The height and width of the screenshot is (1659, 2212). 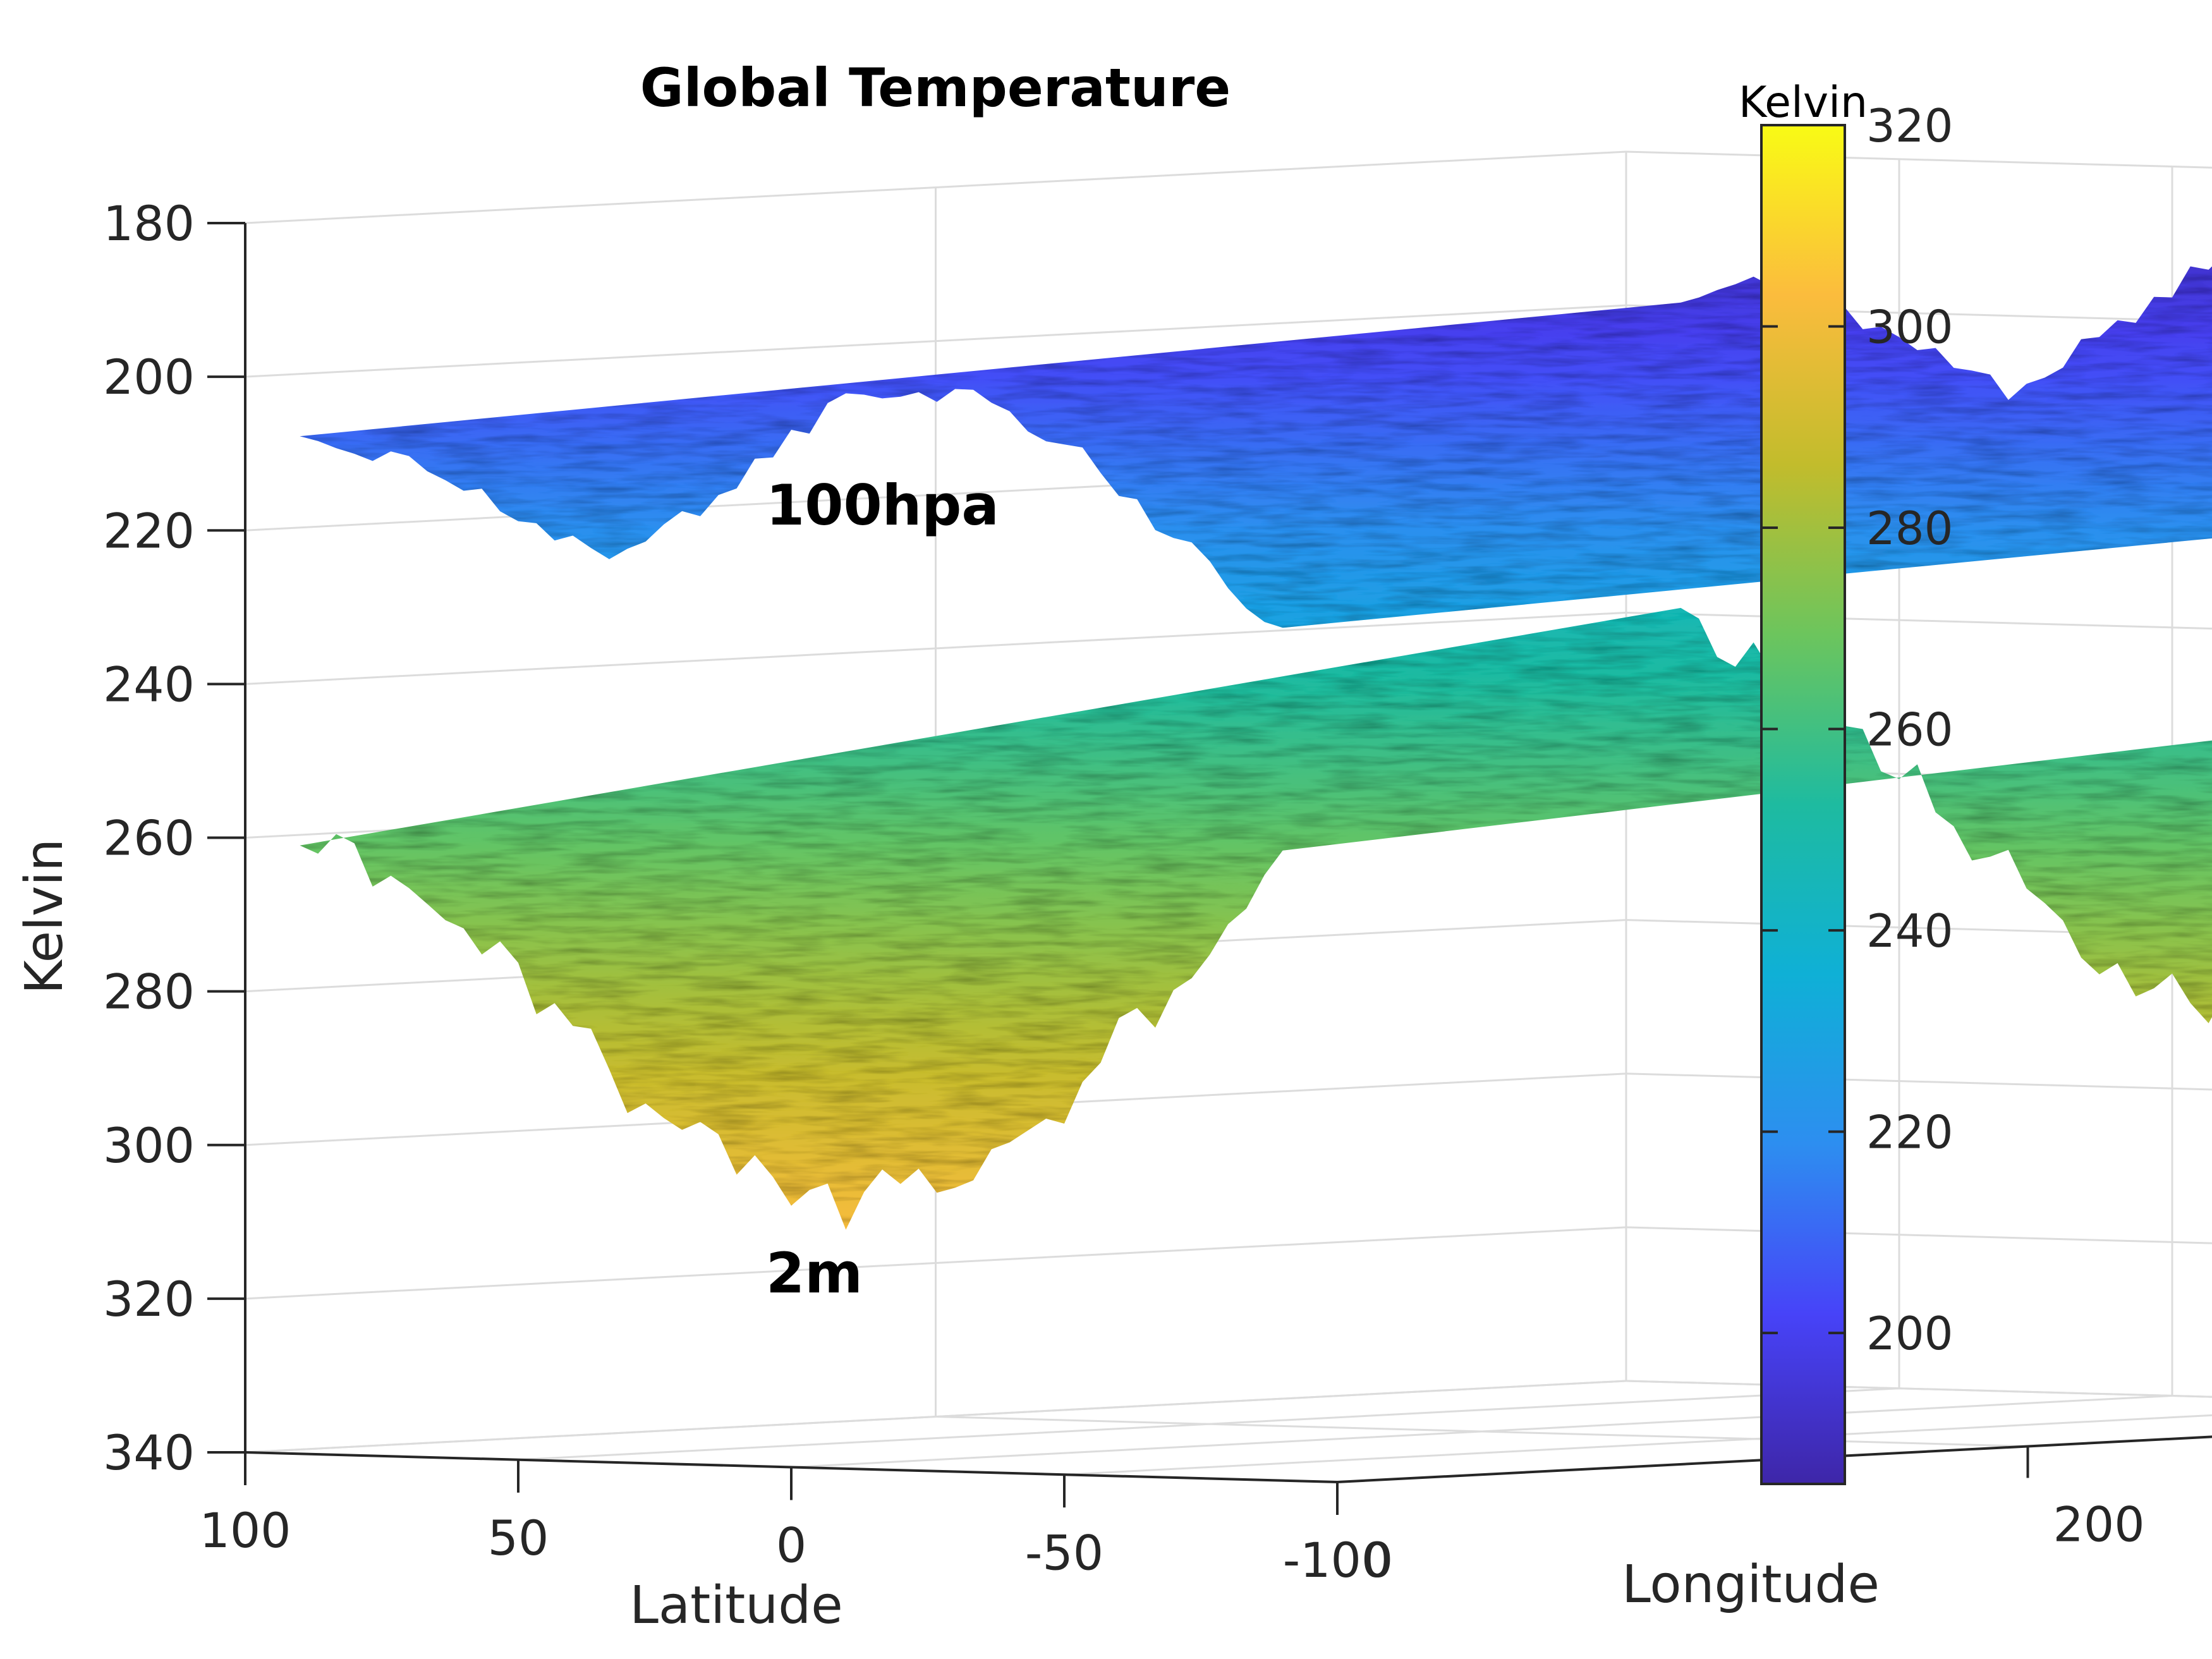 I want to click on z-tick-label: 320, so click(x=149, y=1299).